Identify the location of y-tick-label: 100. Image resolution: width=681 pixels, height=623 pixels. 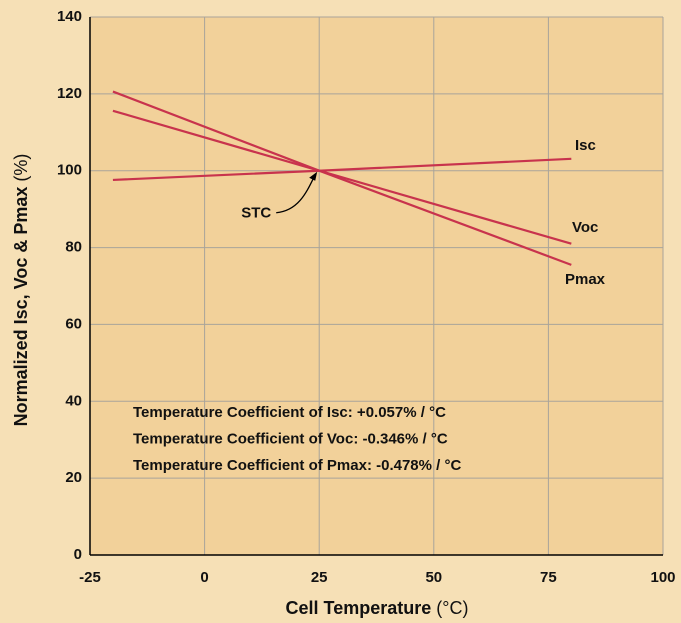
(69, 170).